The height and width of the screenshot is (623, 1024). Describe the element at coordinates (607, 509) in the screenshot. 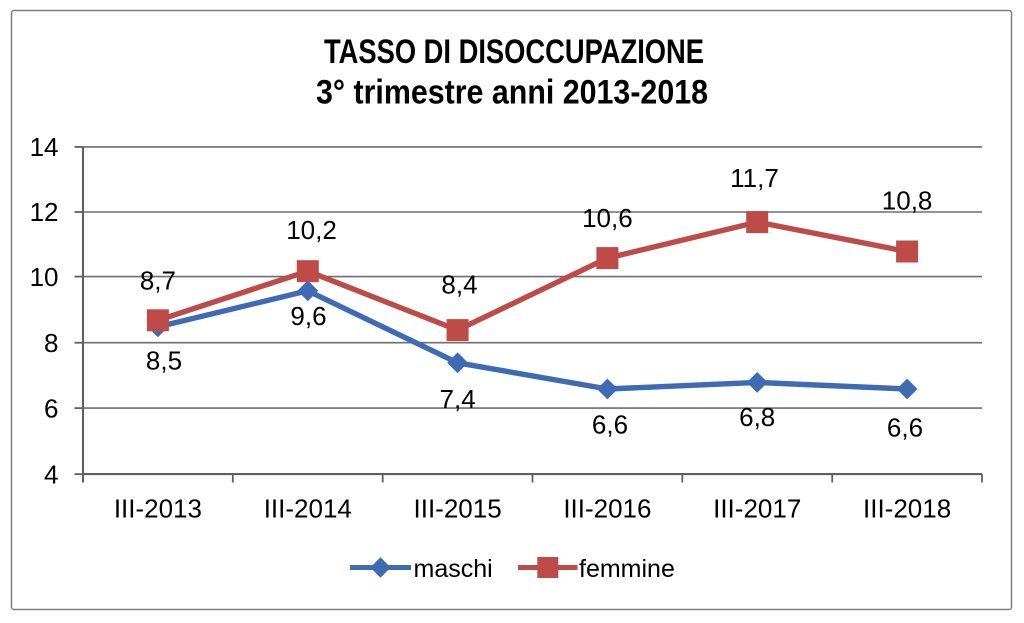

I see `svg-text: III-2016` at that location.